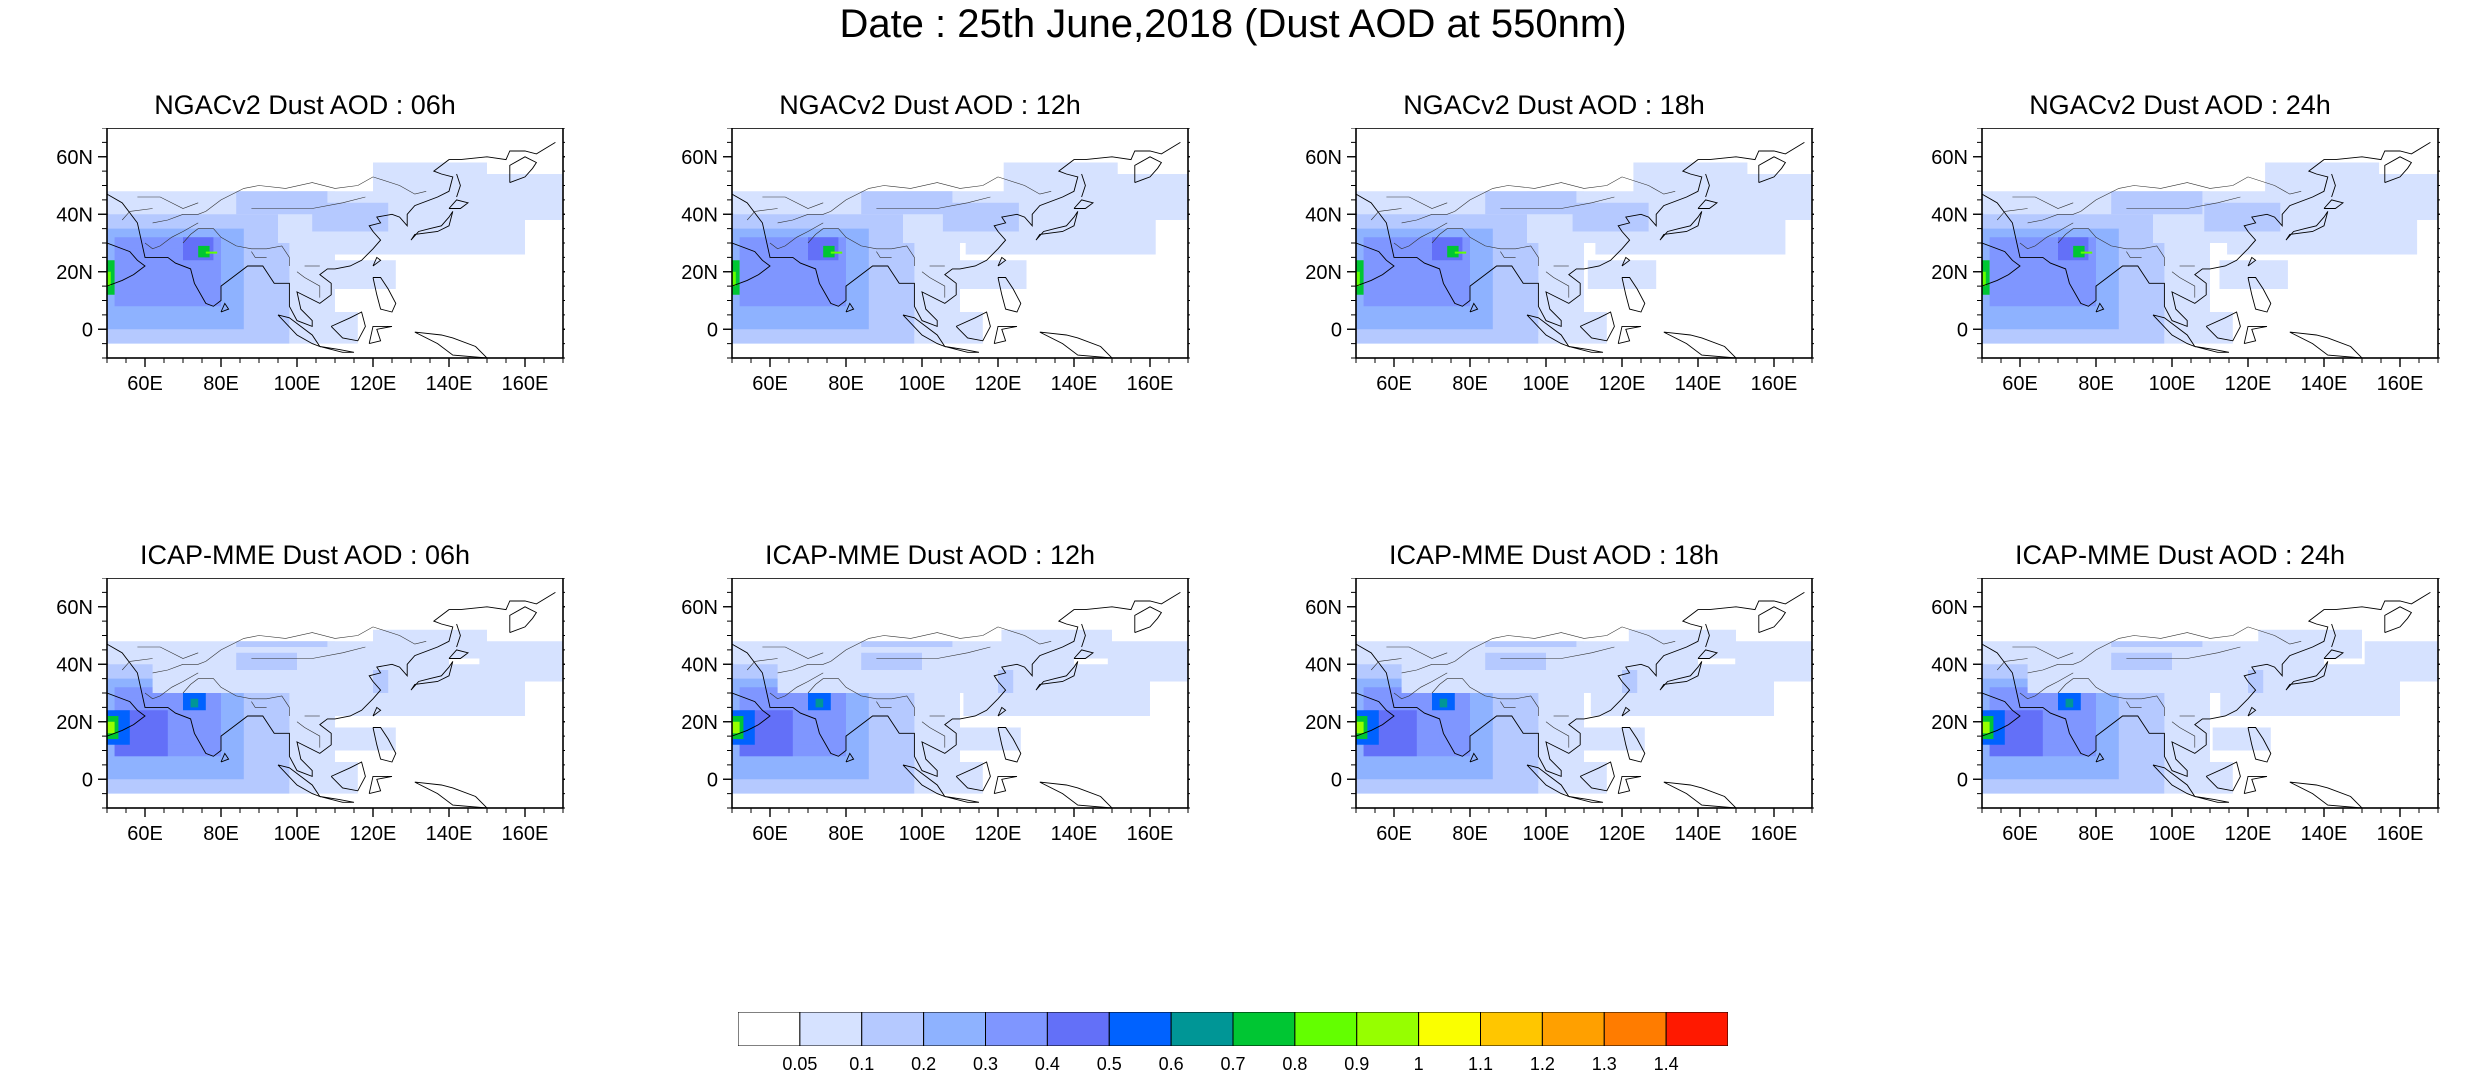  Describe the element at coordinates (1418, 1064) in the screenshot. I see `colorbar-label: 1` at that location.